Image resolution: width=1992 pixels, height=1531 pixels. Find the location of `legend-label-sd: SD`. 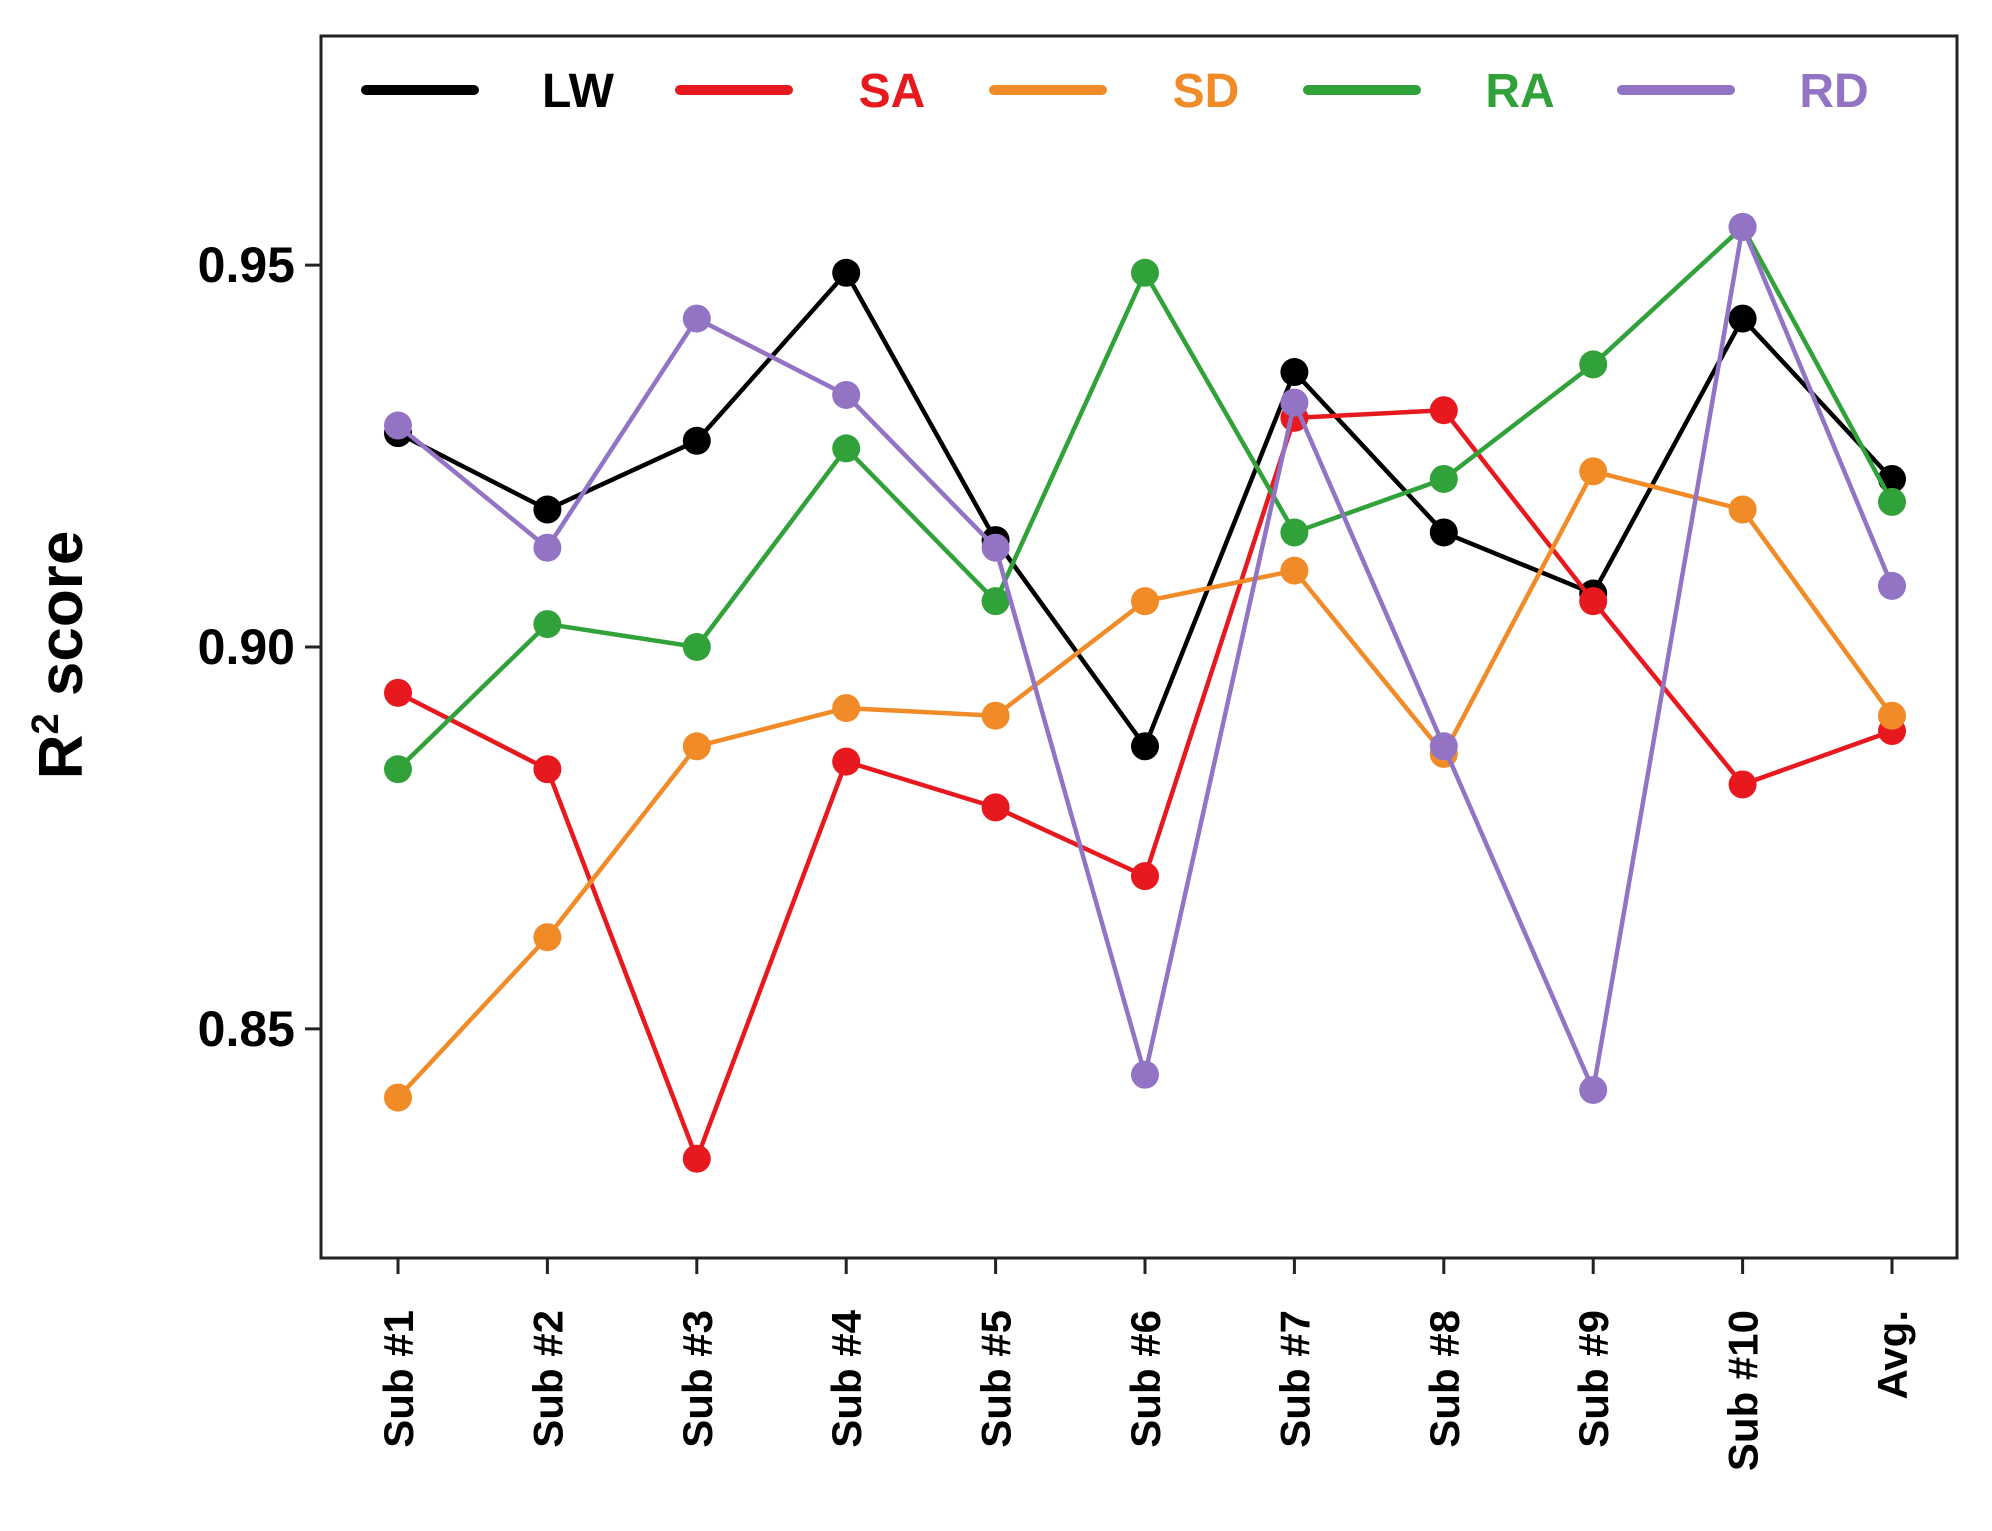

legend-label-sd: SD is located at coordinates (1206, 91).